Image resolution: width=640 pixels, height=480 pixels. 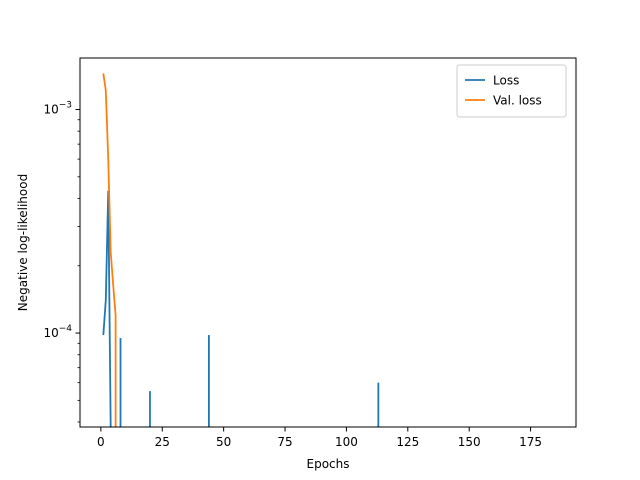 What do you see at coordinates (57, 109) in the screenshot?
I see `y-tick-label: 10⁻³` at bounding box center [57, 109].